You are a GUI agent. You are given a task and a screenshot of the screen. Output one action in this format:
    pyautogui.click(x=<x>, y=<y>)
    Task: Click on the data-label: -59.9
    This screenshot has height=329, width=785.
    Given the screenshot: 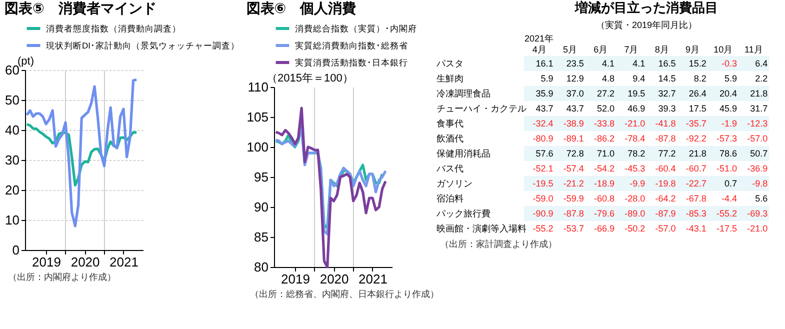 What is the action you would take?
    pyautogui.click(x=573, y=199)
    